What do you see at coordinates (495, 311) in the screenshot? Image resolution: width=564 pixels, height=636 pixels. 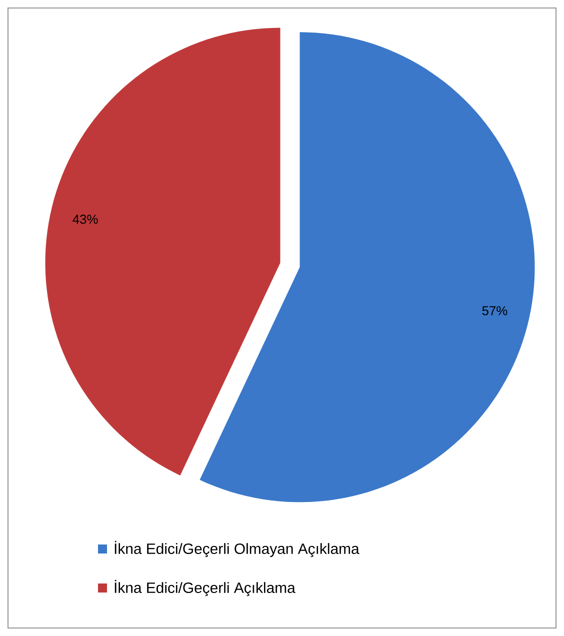 I see `data-label: 57%` at bounding box center [495, 311].